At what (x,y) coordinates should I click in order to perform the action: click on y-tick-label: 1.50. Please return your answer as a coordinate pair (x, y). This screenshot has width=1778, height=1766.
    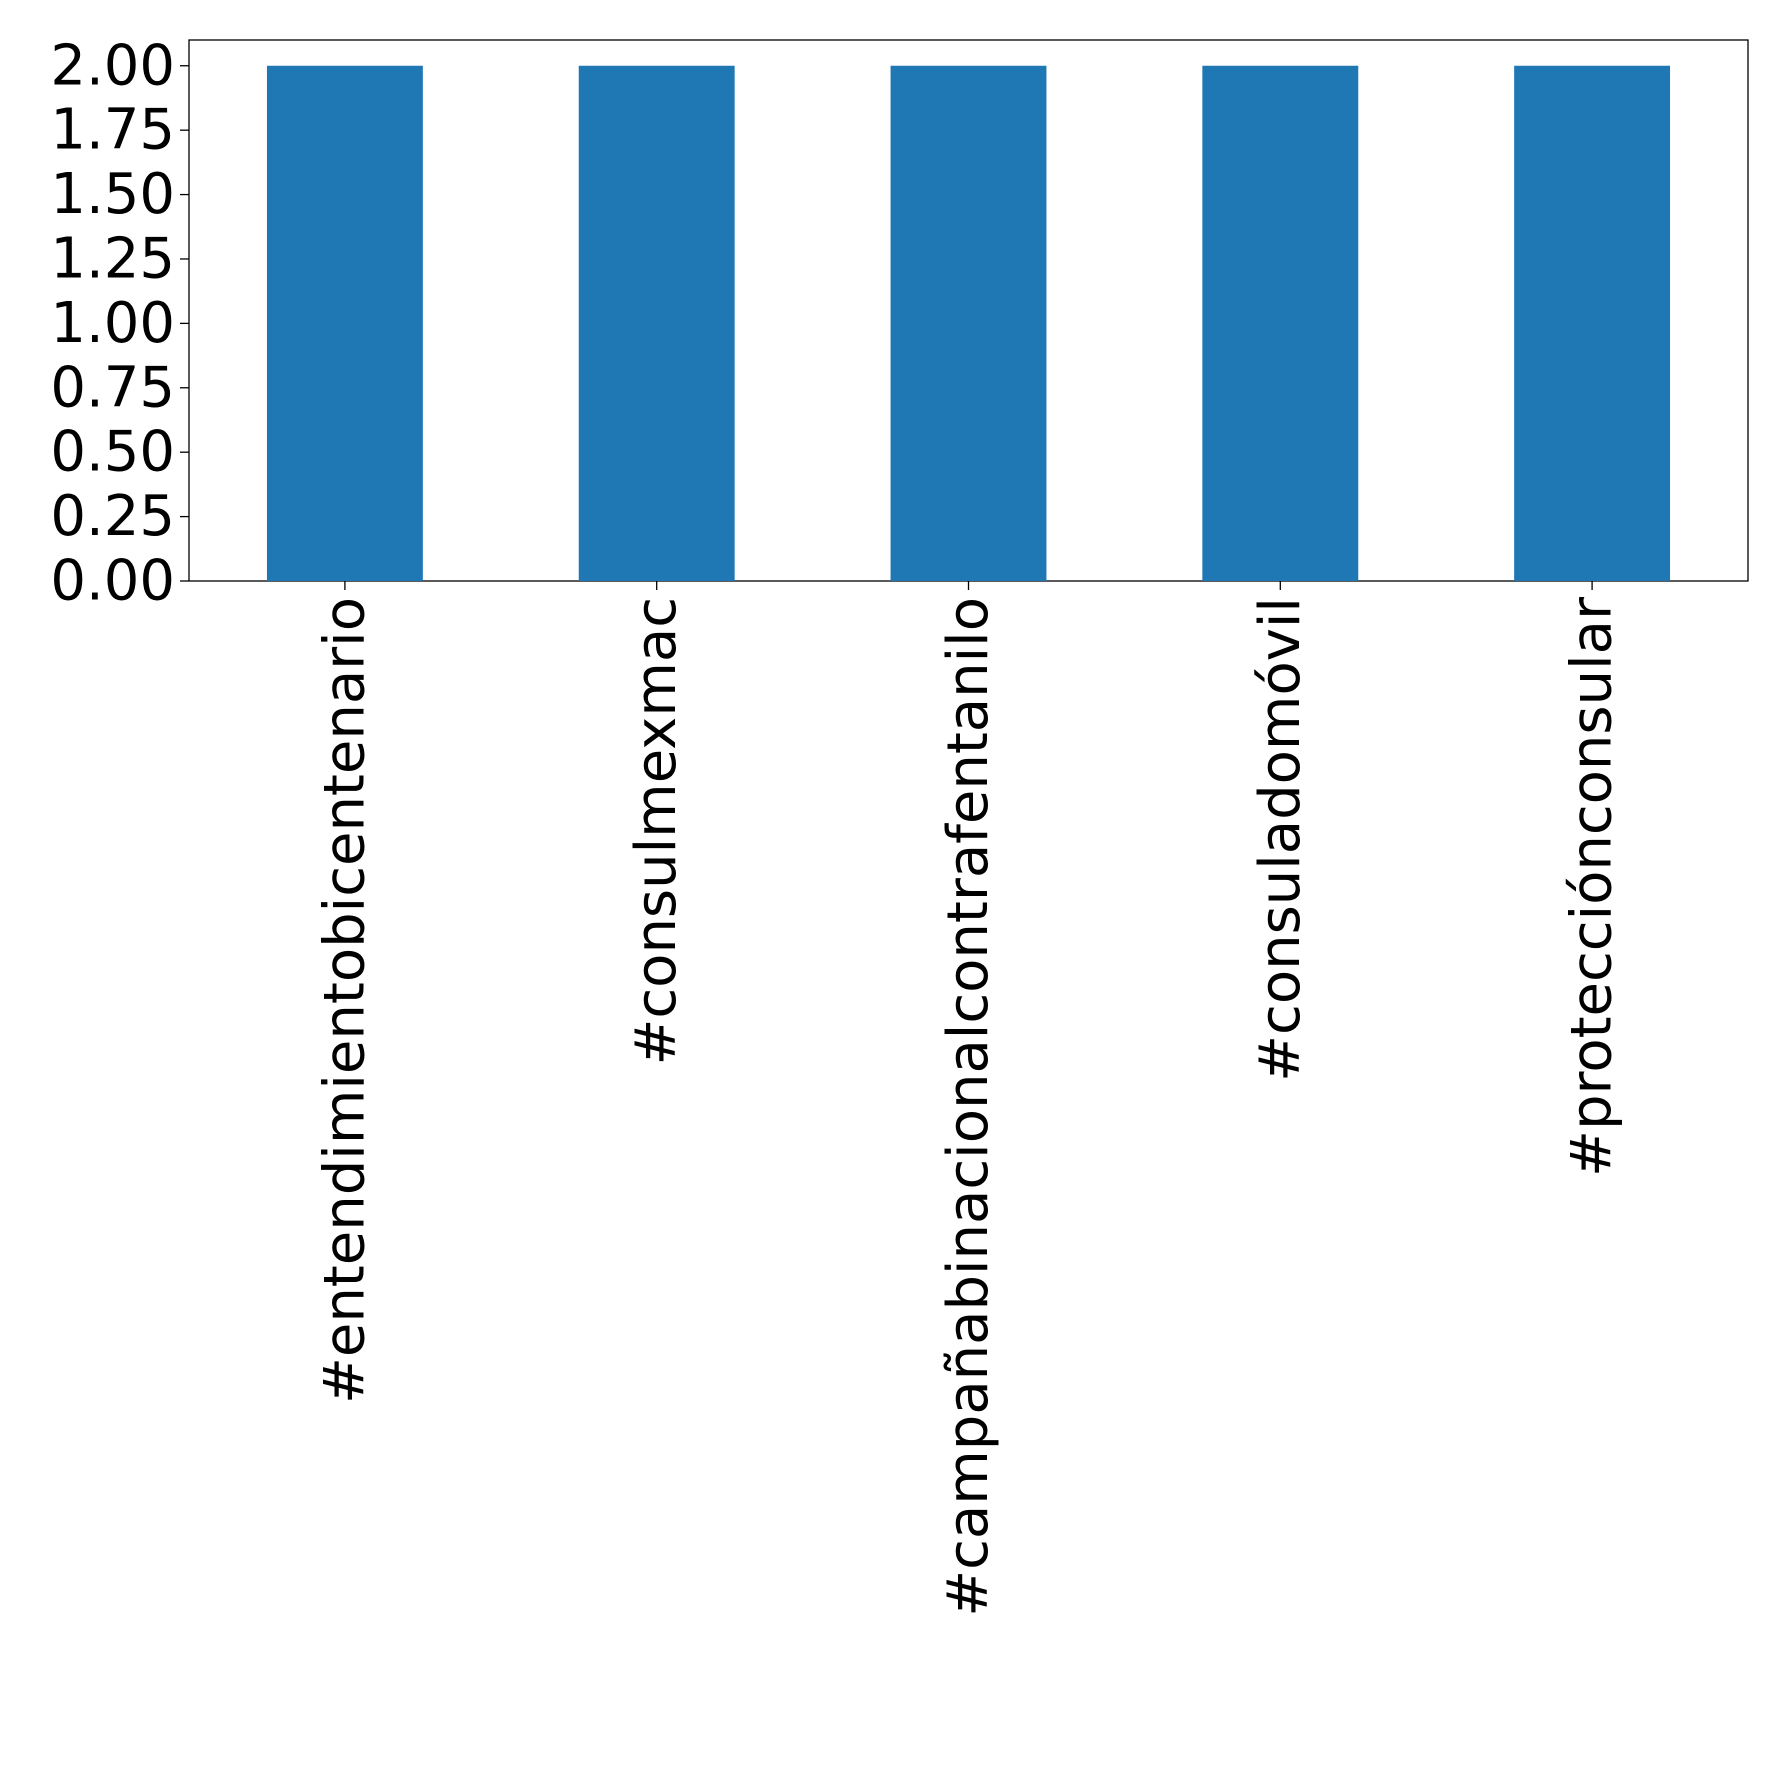
    Looking at the image, I should click on (112, 194).